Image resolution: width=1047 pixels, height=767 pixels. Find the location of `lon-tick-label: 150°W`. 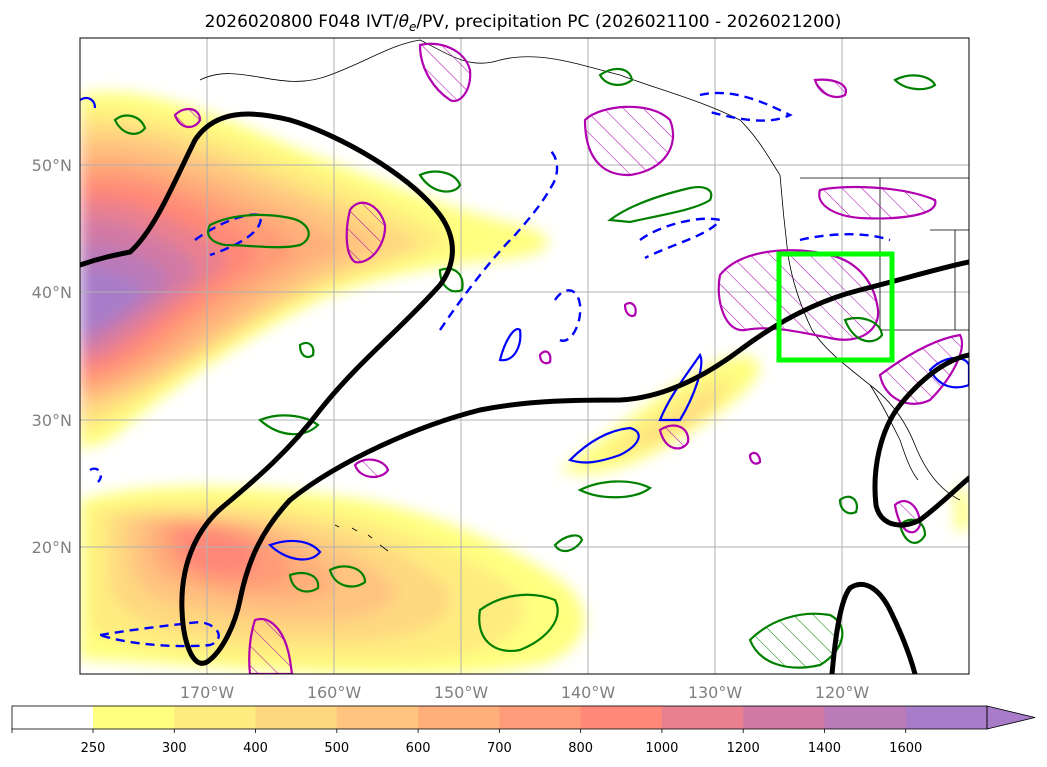

lon-tick-label: 150°W is located at coordinates (461, 692).